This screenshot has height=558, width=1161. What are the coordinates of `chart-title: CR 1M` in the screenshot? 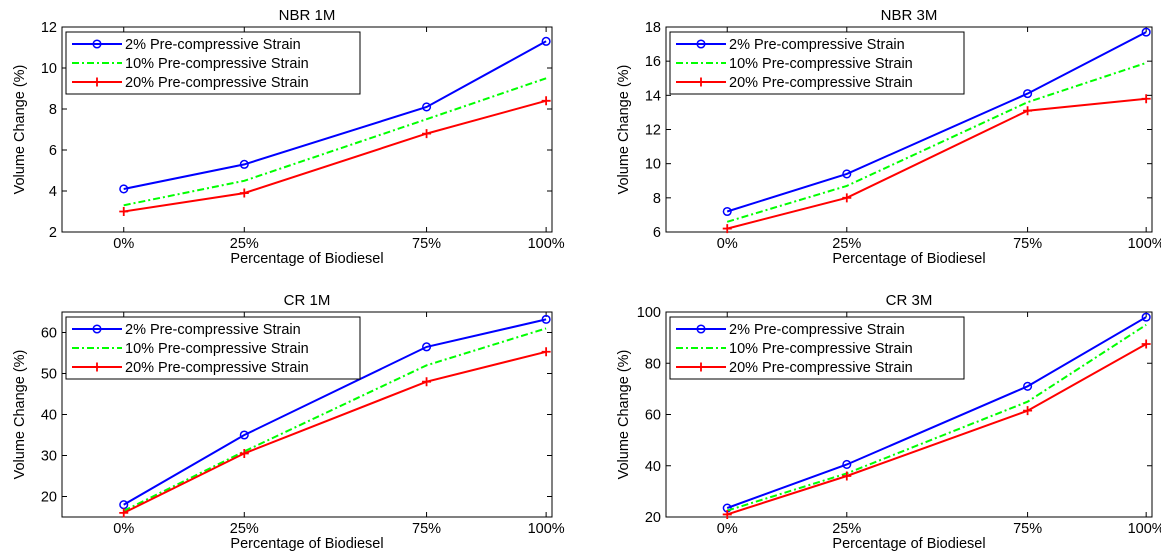 It's located at (307, 300).